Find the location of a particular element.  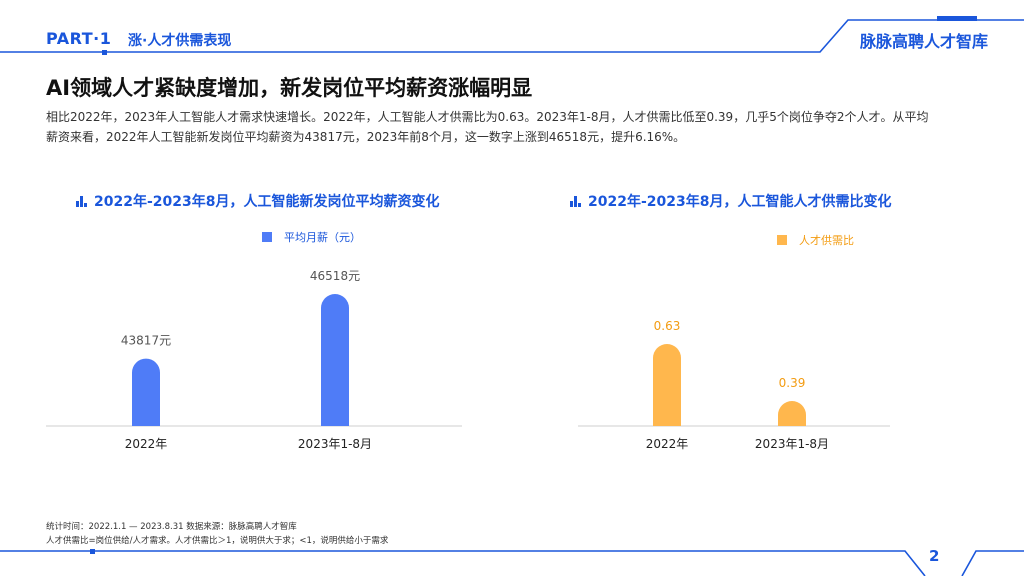

data-label-2: 46518元 is located at coordinates (335, 276).